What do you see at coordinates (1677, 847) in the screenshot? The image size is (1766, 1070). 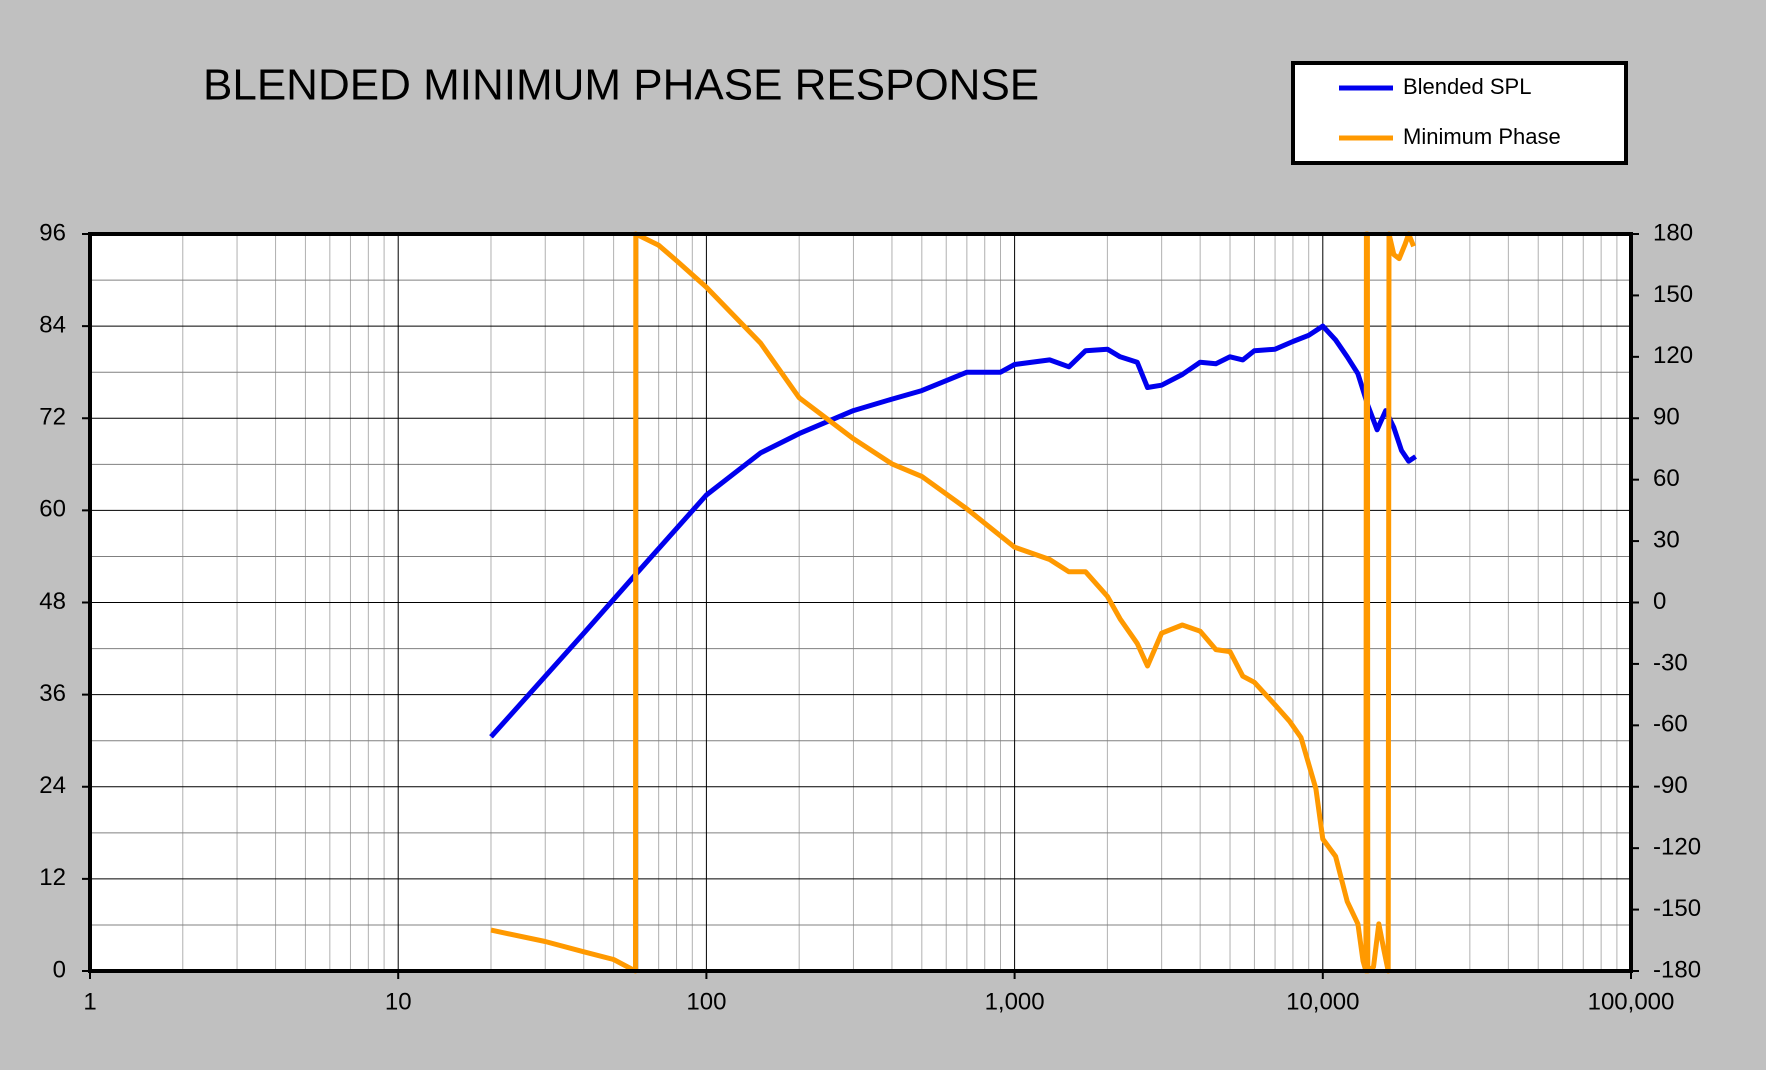 I see `y2-tick-label: -120` at bounding box center [1677, 847].